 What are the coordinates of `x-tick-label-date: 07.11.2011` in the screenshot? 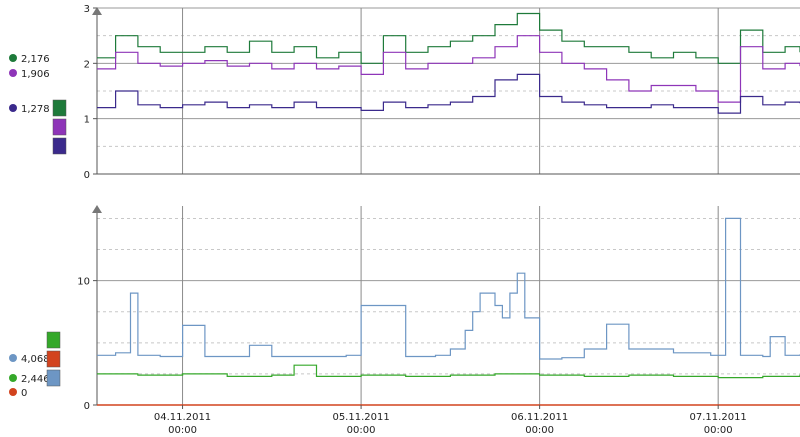 It's located at (718, 417).